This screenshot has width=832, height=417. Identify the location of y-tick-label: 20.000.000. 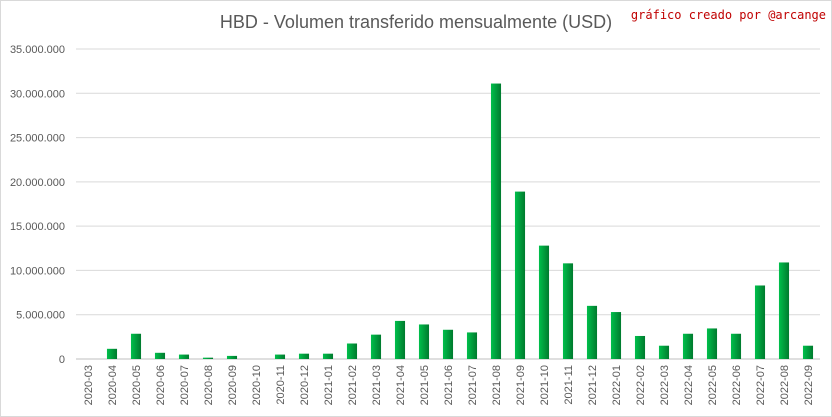
(37, 183).